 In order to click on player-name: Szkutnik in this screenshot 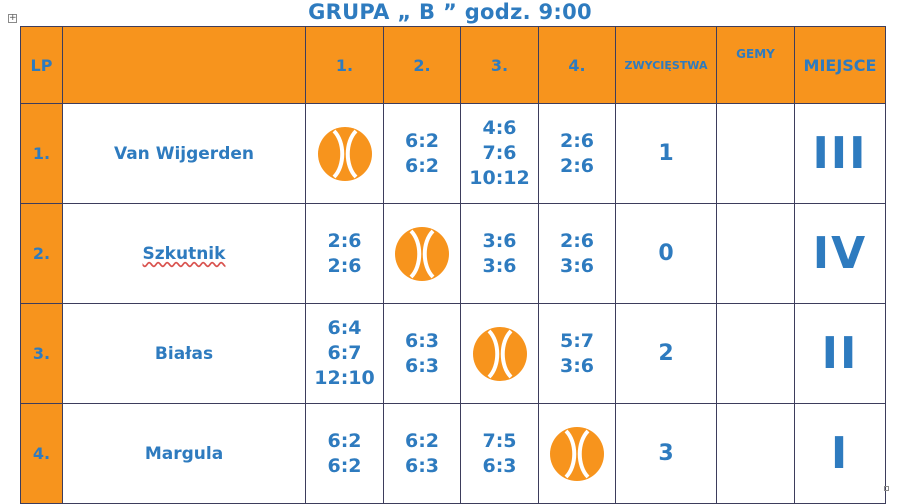, I will do `click(184, 253)`.